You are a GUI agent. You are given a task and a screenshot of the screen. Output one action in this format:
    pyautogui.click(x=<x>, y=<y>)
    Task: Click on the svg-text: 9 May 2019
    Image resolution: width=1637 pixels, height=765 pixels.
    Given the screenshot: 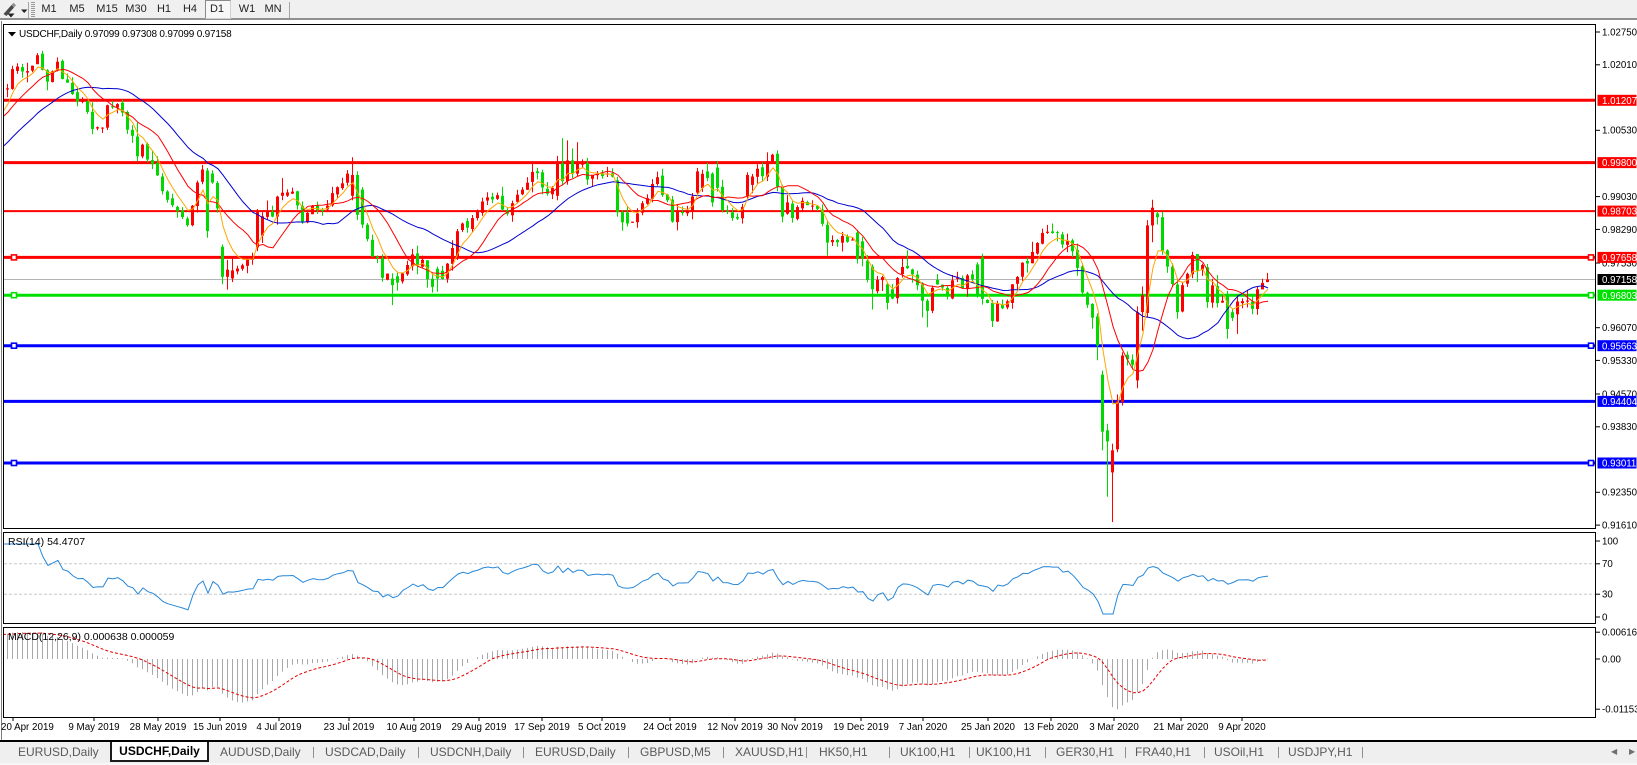 What is the action you would take?
    pyautogui.click(x=93, y=727)
    